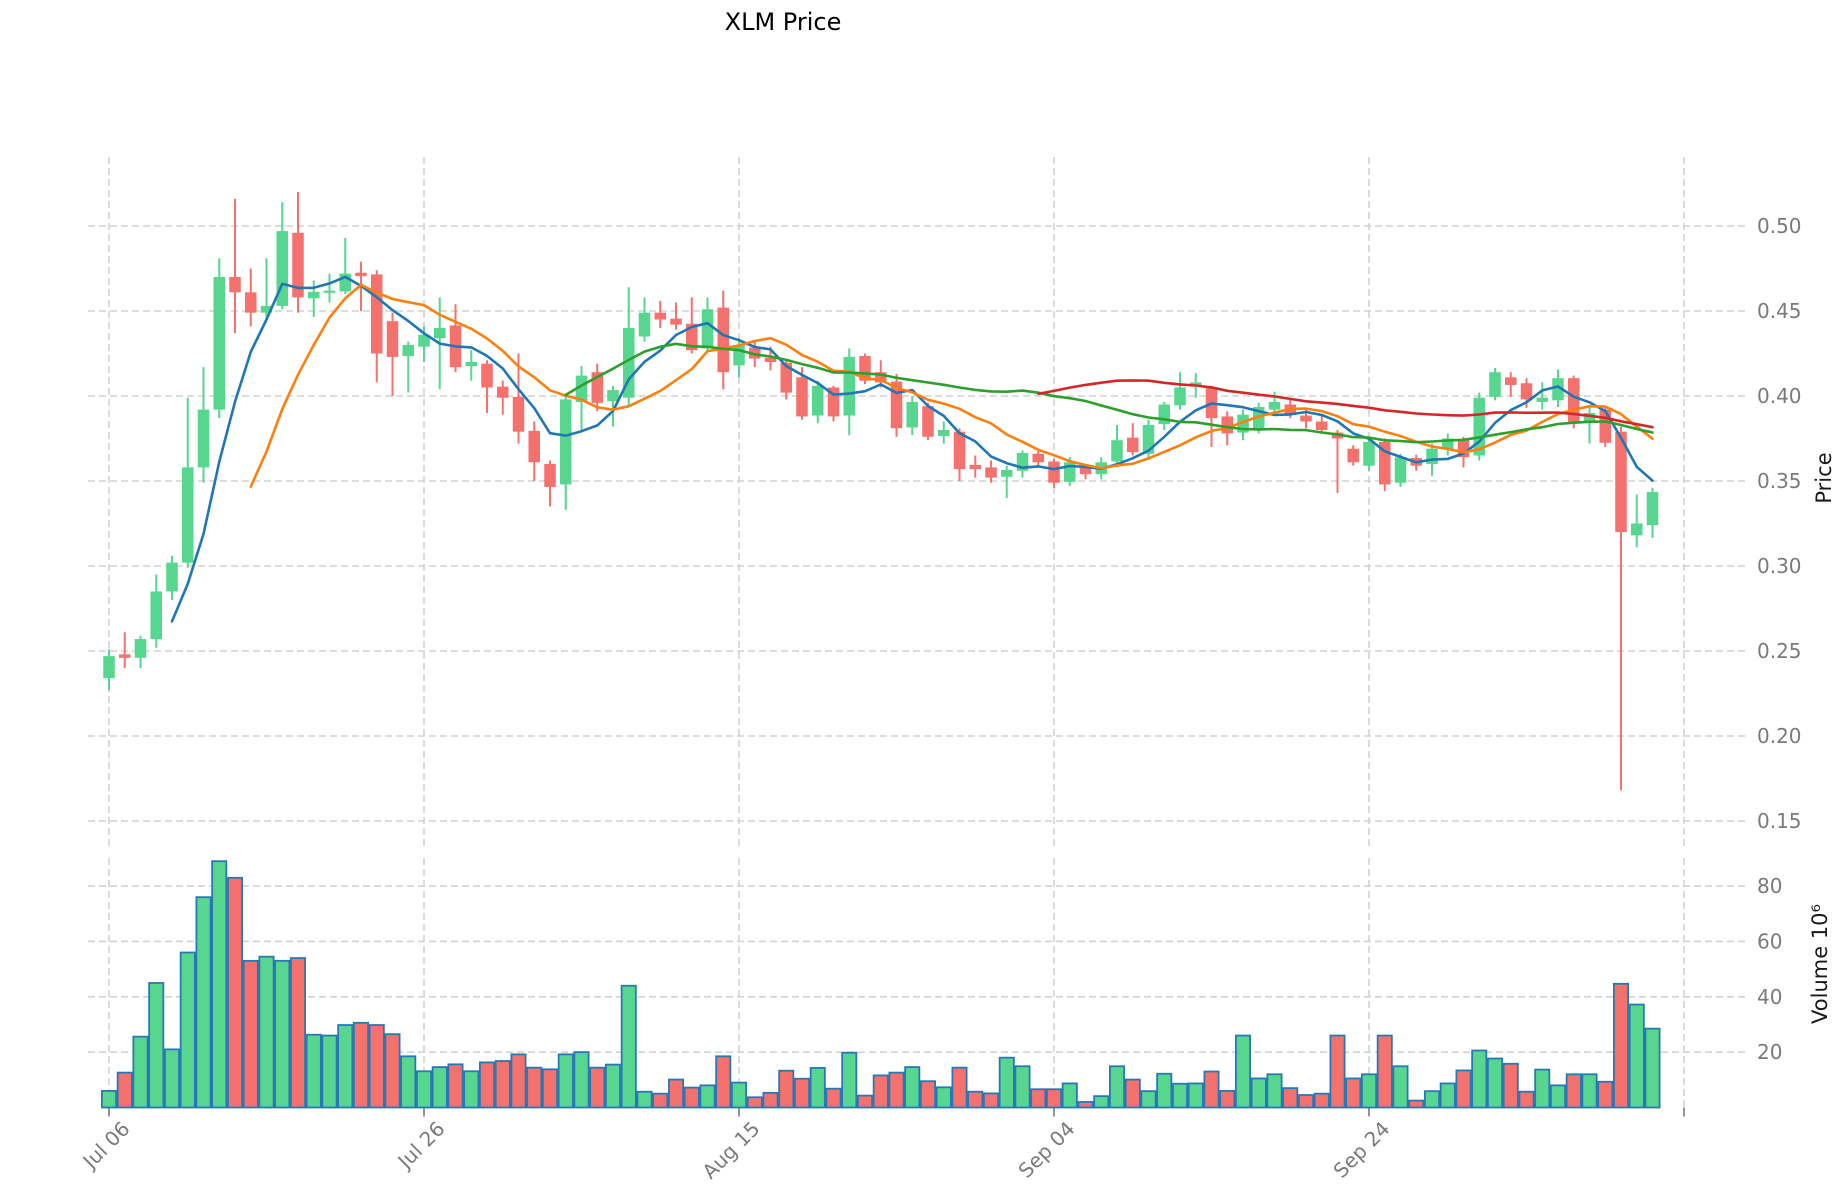  I want to click on volume-tick-label: 60, so click(1769, 941).